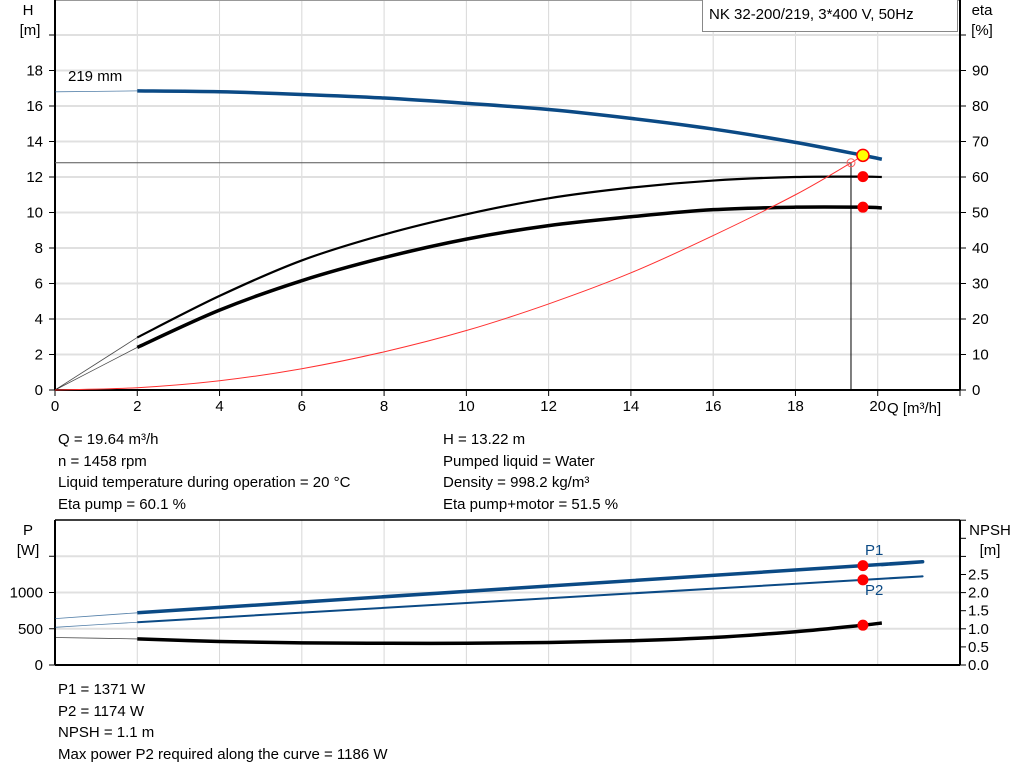 This screenshot has height=781, width=1024. Describe the element at coordinates (830, 16) in the screenshot. I see `pump-title-box: NK 32-200/219, 3*400 V, 50Hz` at that location.